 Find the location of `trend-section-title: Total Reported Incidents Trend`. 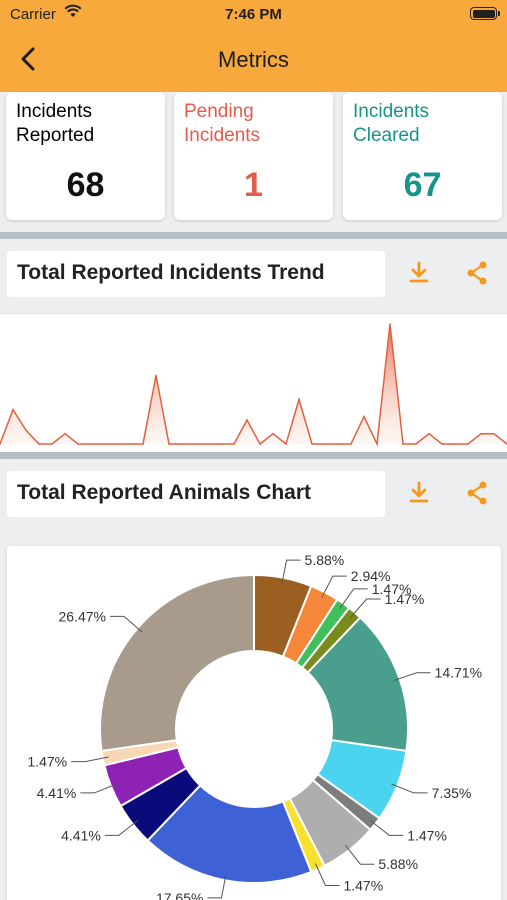

trend-section-title: Total Reported Incidents Trend is located at coordinates (196, 274).